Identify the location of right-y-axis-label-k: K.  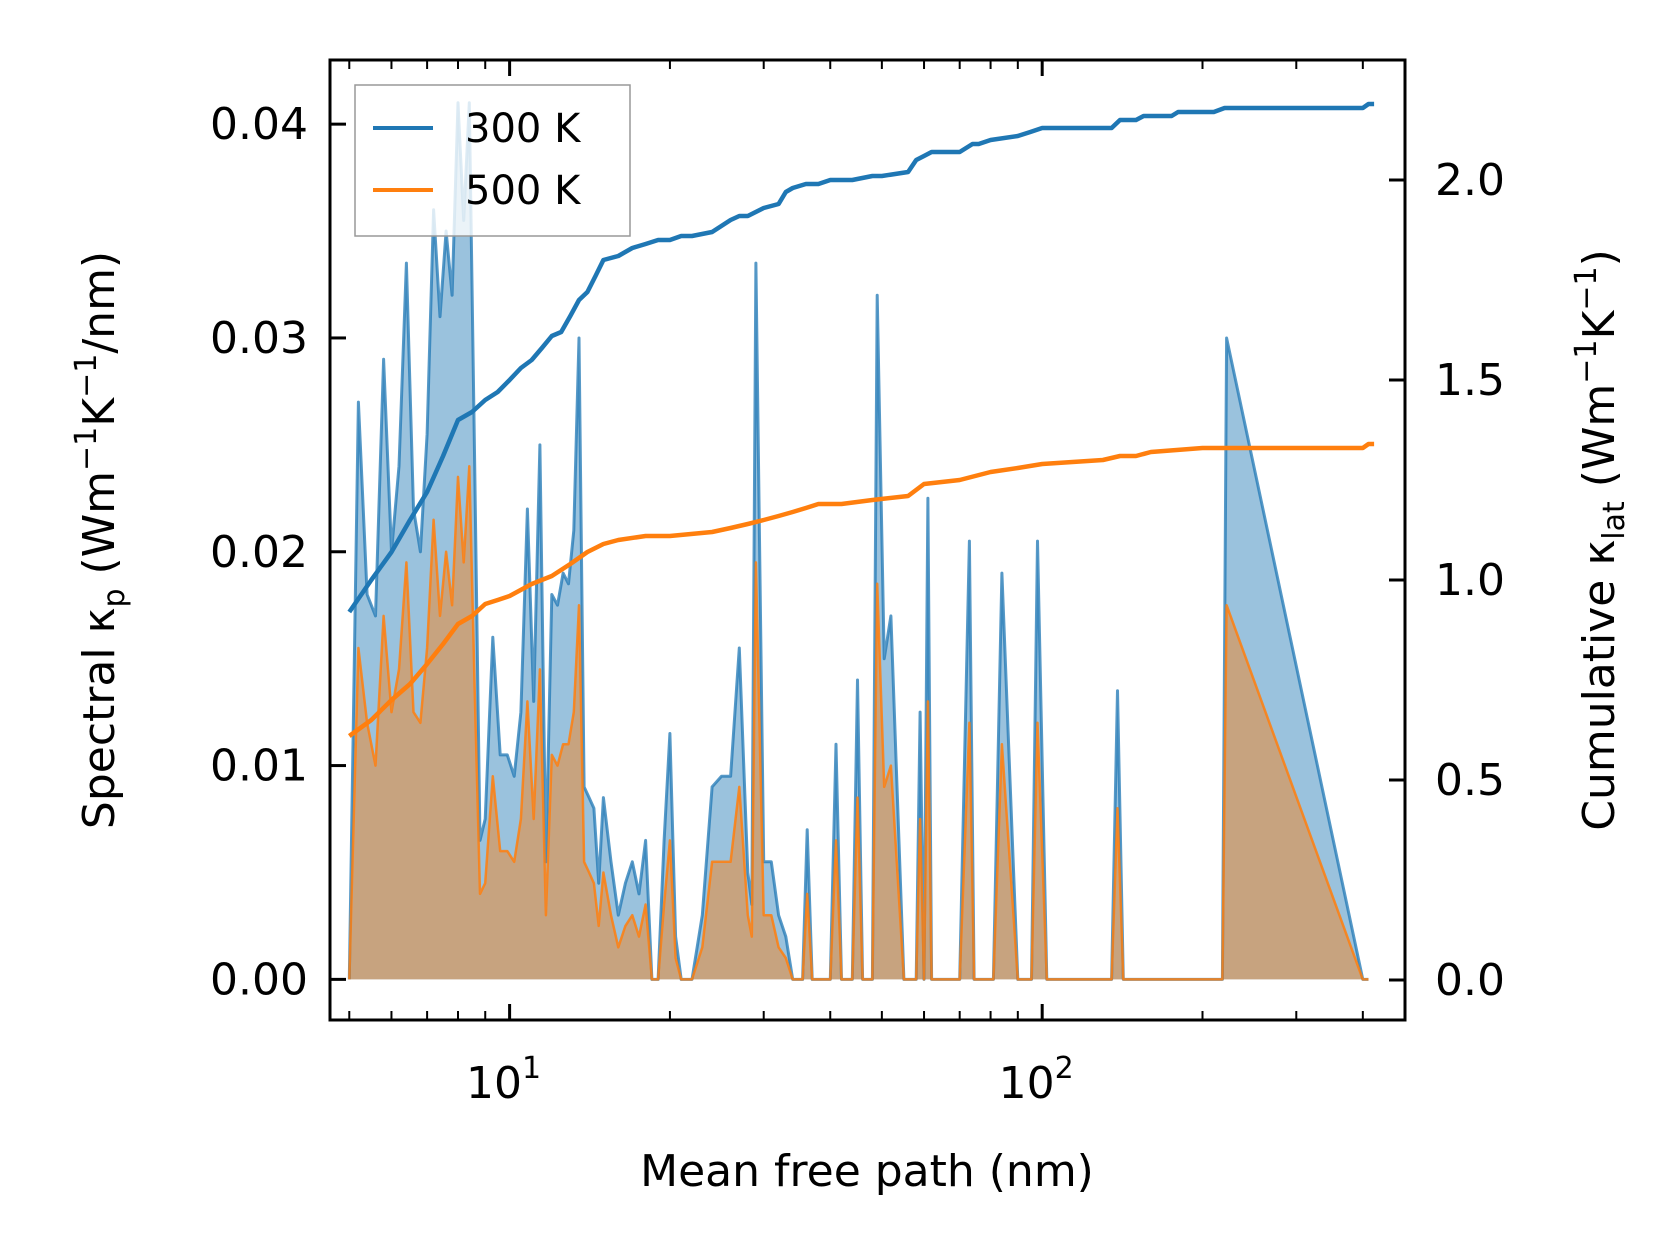
(1599, 324).